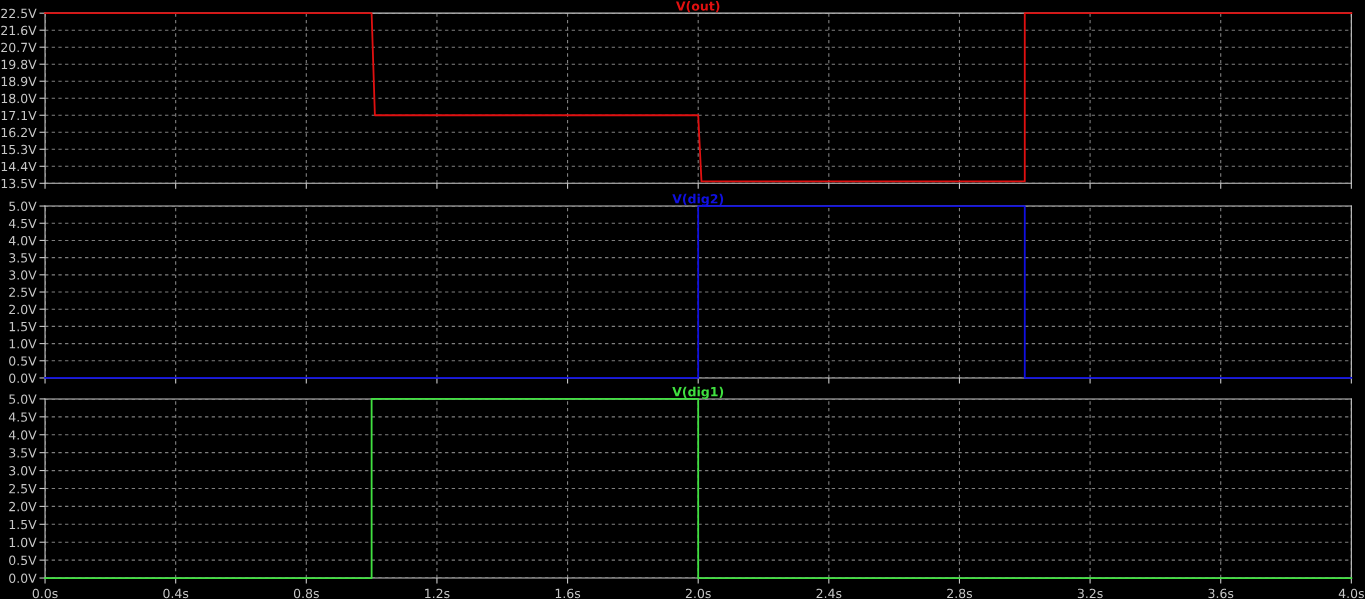  I want to click on y-tick-label: 18.9V, so click(19, 81).